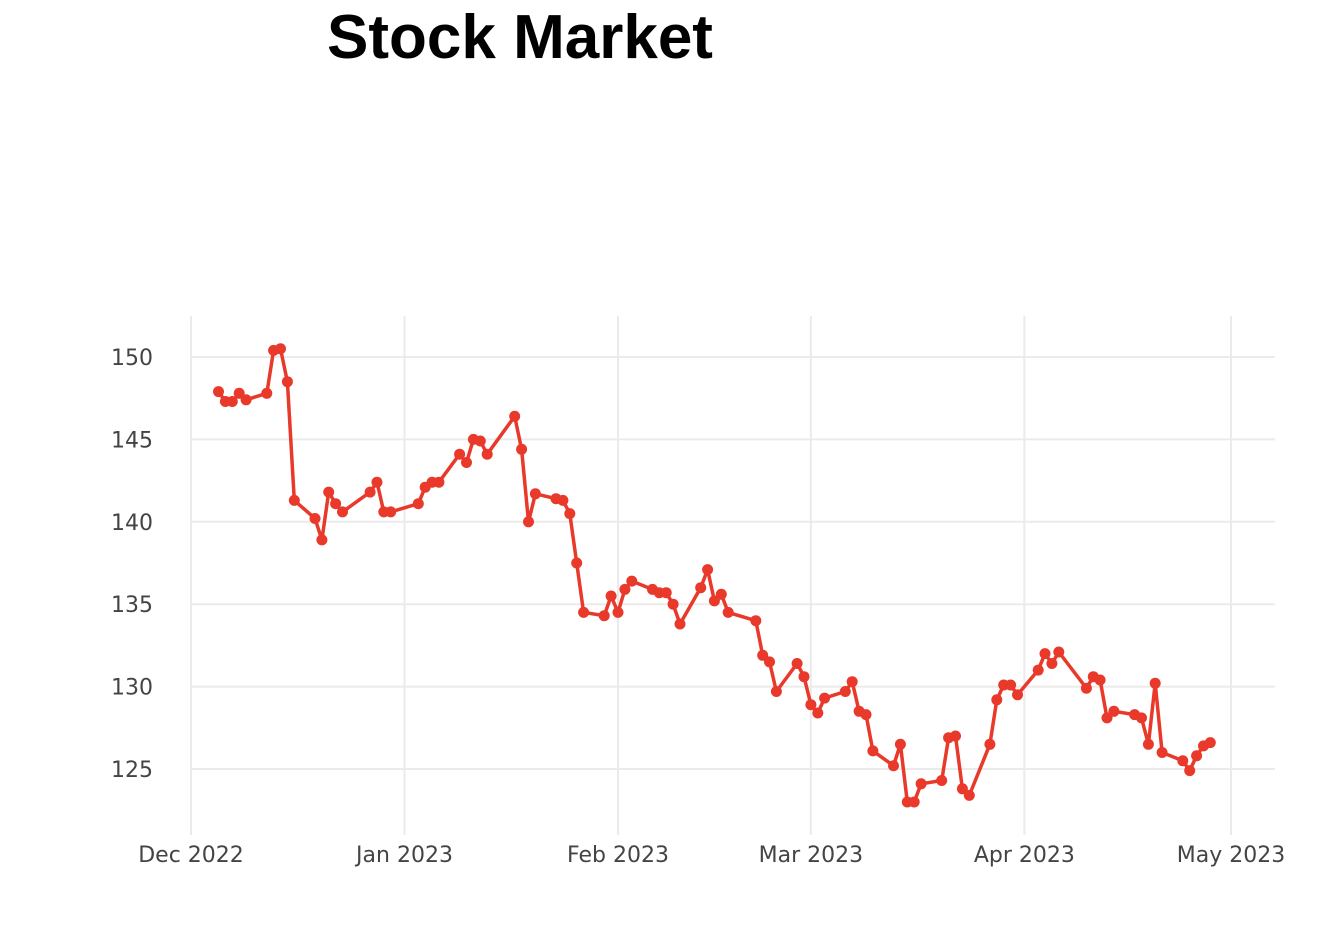  What do you see at coordinates (618, 855) in the screenshot?
I see `x-tick-label: Feb 2023` at bounding box center [618, 855].